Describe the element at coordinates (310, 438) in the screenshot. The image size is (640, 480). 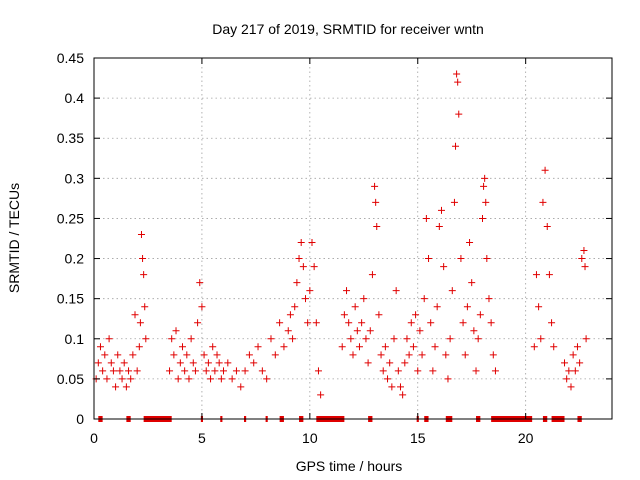
I see `x-tick-label: 10` at that location.